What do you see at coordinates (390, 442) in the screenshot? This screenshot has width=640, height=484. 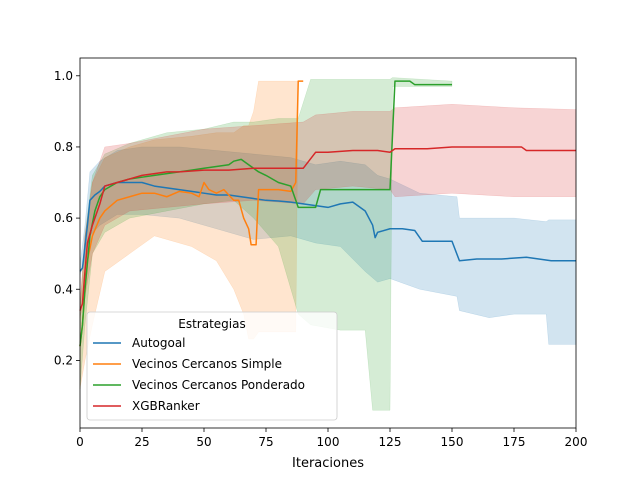 I see `x-tick-label: 125` at bounding box center [390, 442].